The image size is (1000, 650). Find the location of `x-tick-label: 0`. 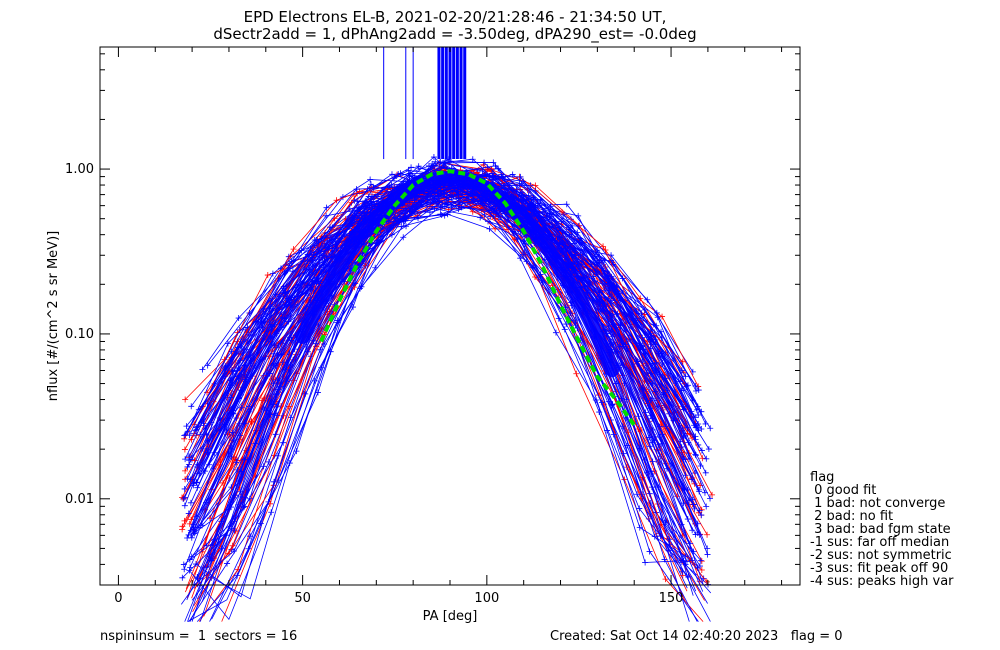

x-tick-label: 0 is located at coordinates (118, 598).